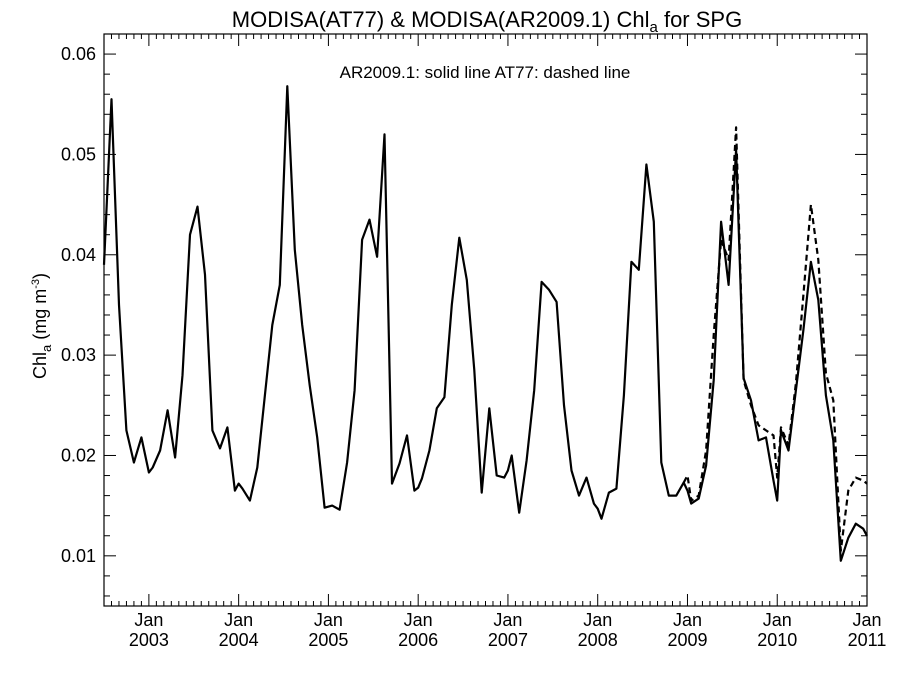 The image size is (900, 675). I want to click on x-tick-label-year: 2011, so click(867, 640).